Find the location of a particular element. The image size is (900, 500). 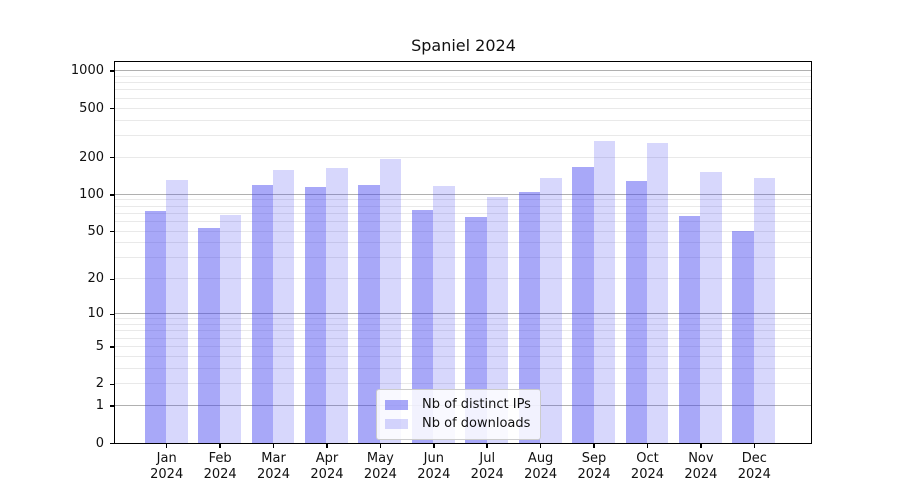

y-tick-label: 100 is located at coordinates (91, 194).